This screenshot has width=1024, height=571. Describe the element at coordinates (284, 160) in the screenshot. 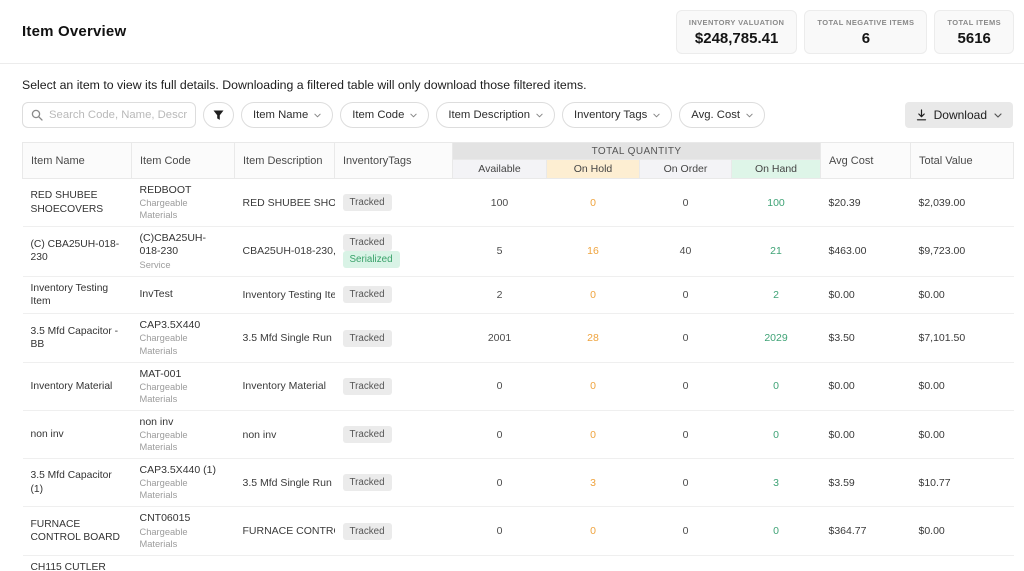

I see `column-header-item-description: Item Description` at that location.